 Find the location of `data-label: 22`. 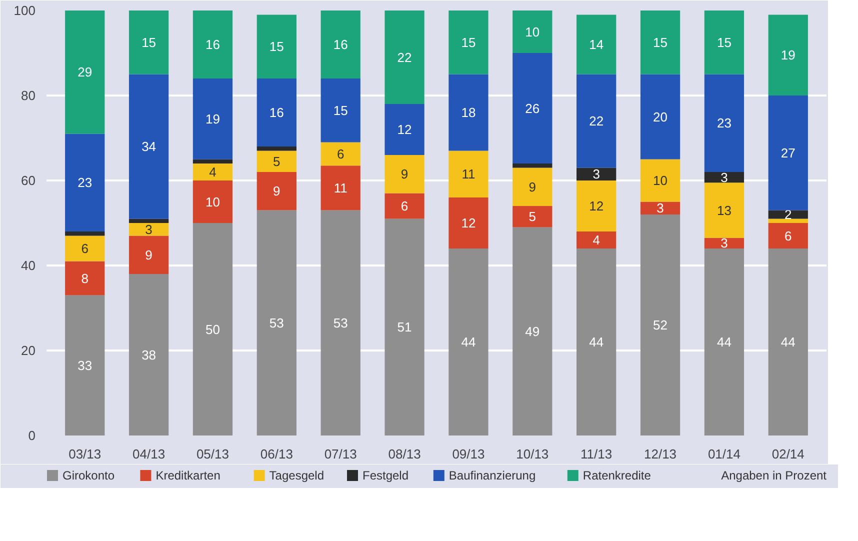

data-label: 22 is located at coordinates (404, 57).